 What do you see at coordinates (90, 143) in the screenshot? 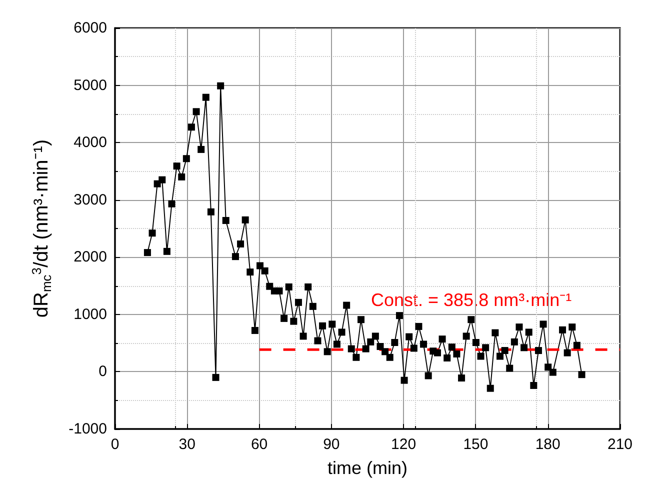
I see `y-tick-label: 4000` at bounding box center [90, 143].